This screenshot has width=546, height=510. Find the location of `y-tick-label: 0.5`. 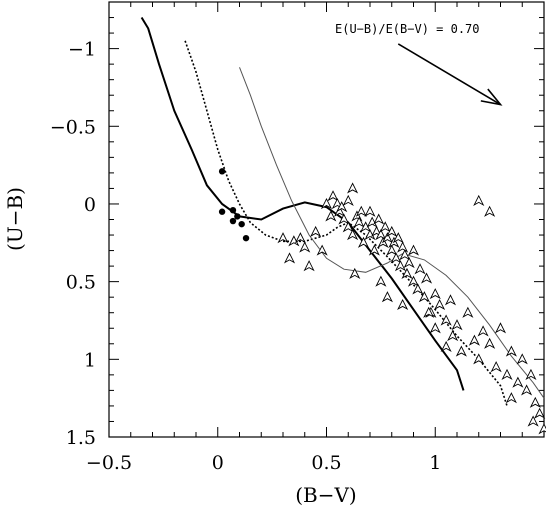

y-tick-label: 0.5 is located at coordinates (81, 283).